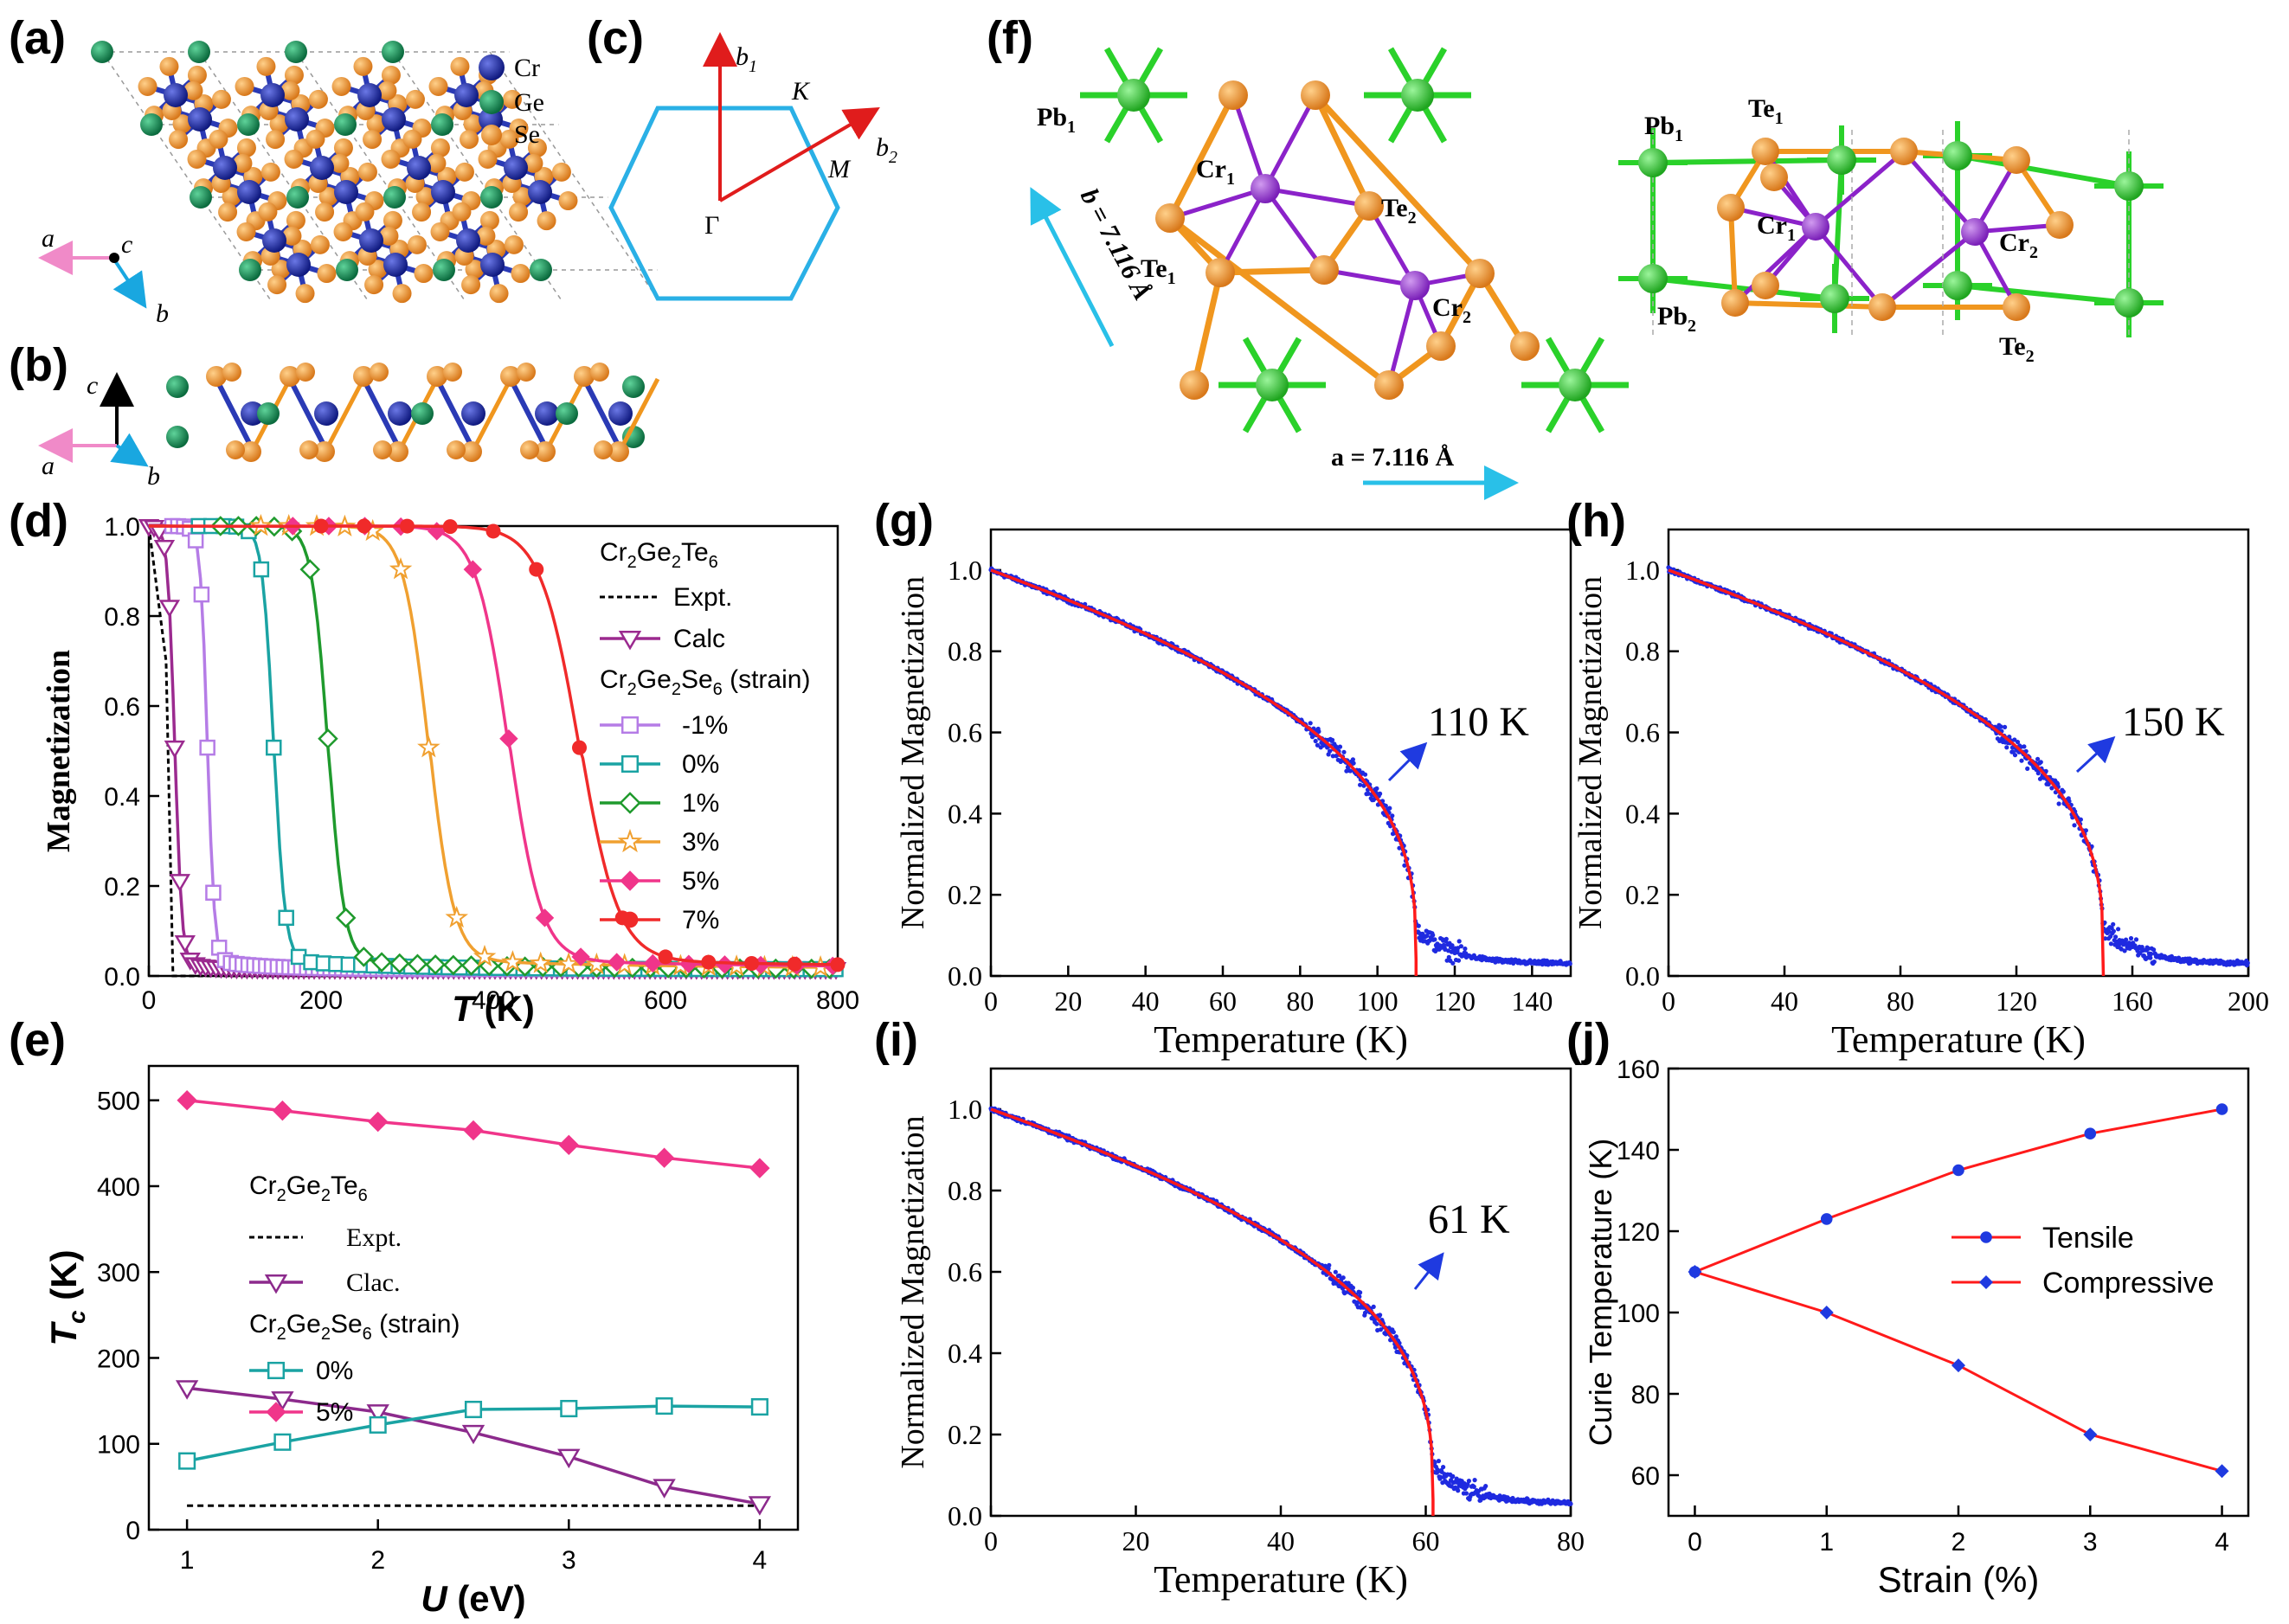 This screenshot has height=1624, width=2289. What do you see at coordinates (1072, 267) in the screenshot?
I see `lattice-b-arrow` at bounding box center [1072, 267].